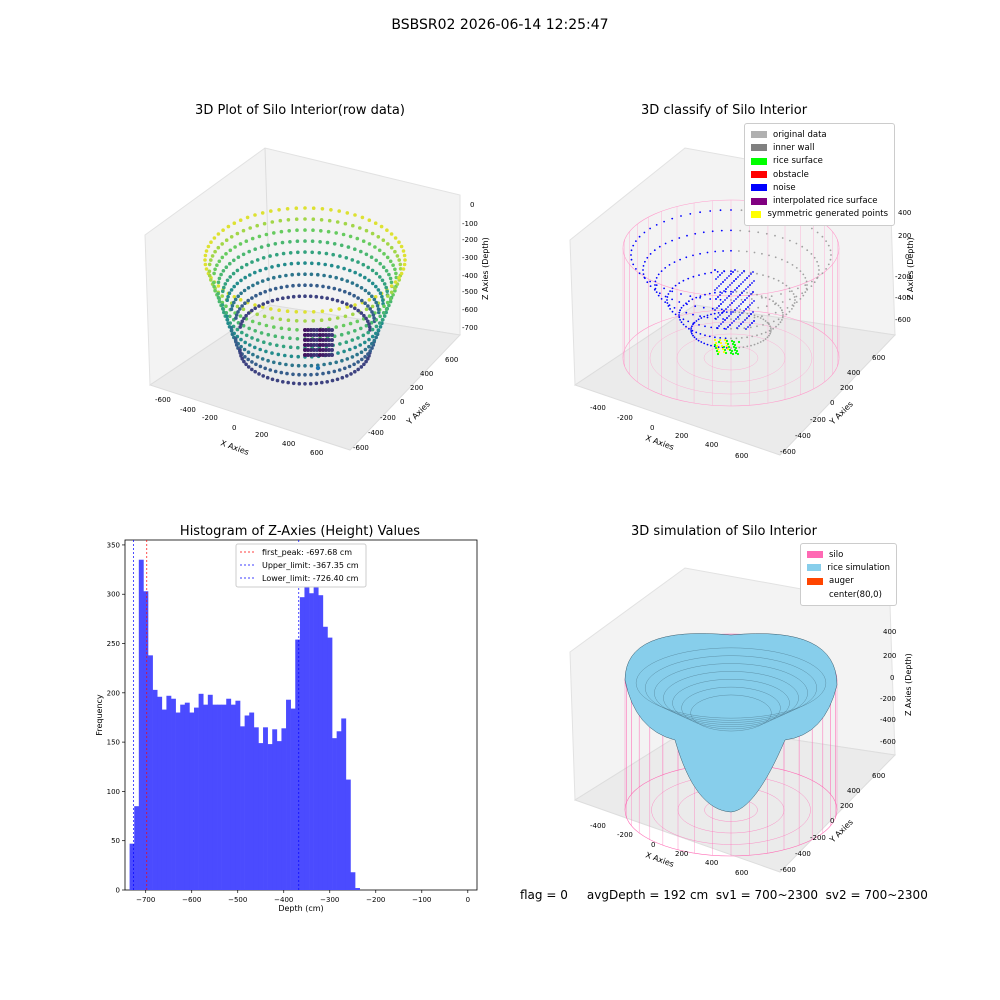 This screenshot has height=1000, width=1000. I want to click on silo-floor-ring, so click(731, 358).